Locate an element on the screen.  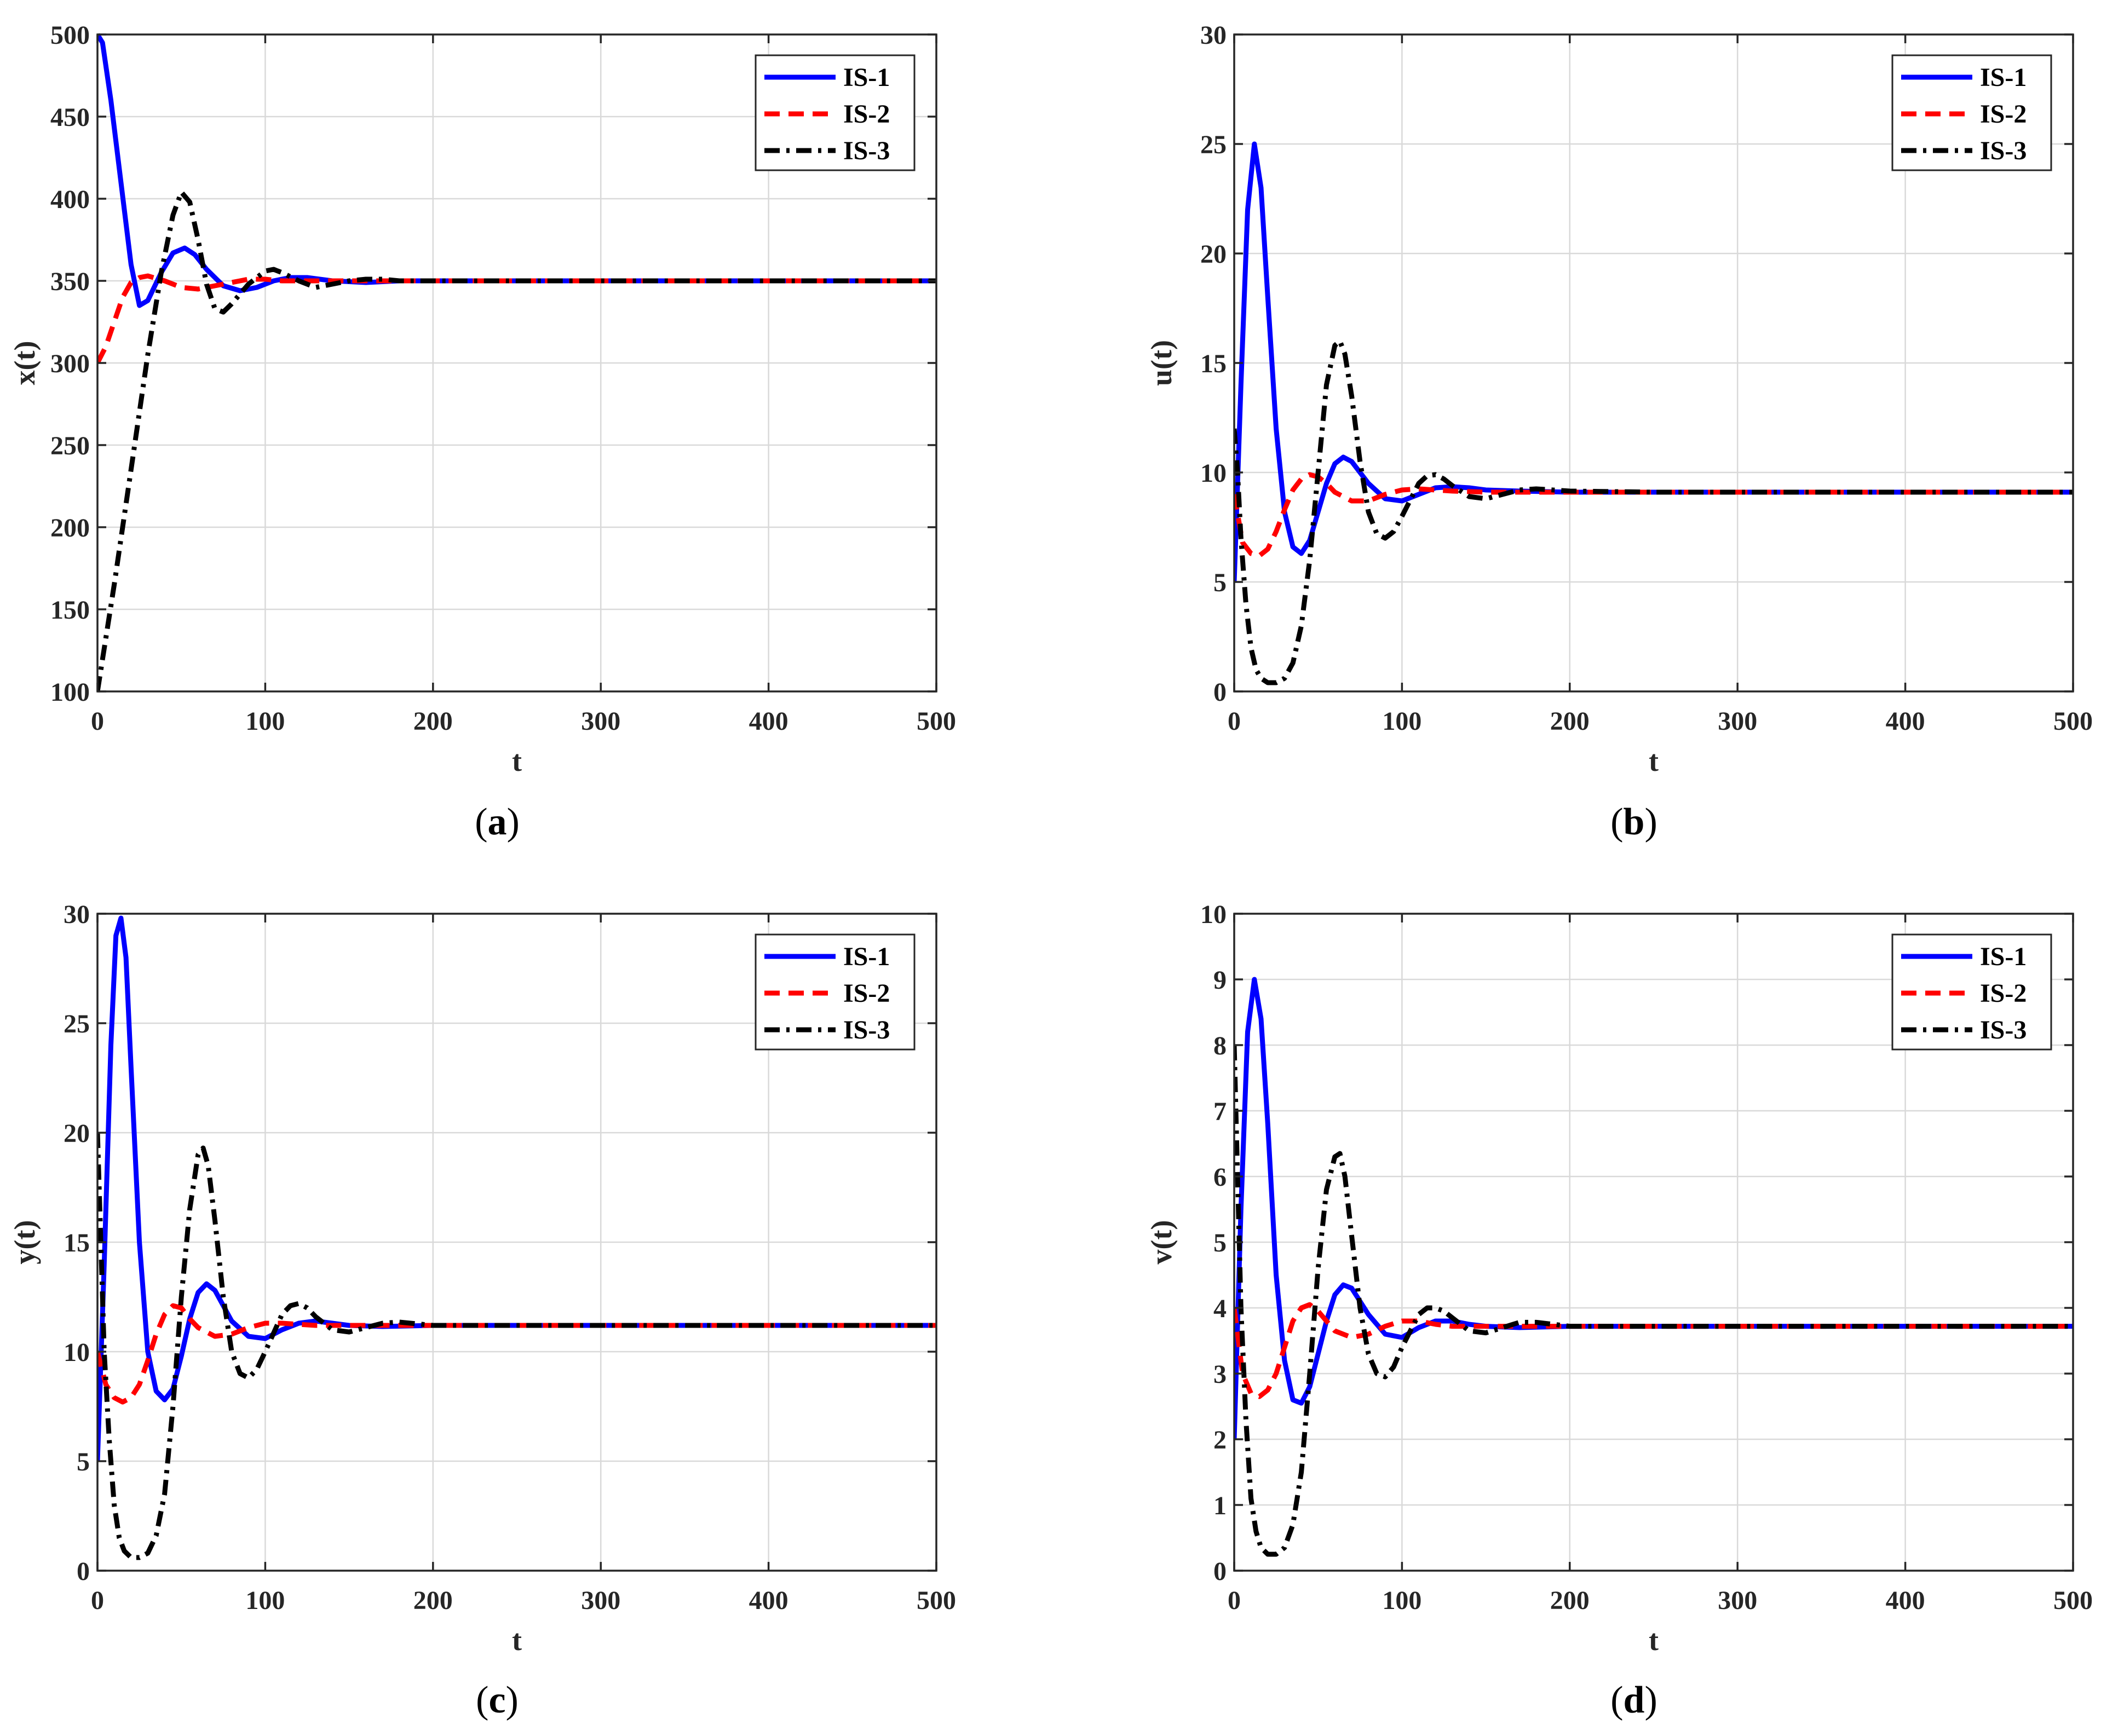
legend-box is located at coordinates (1972, 992).